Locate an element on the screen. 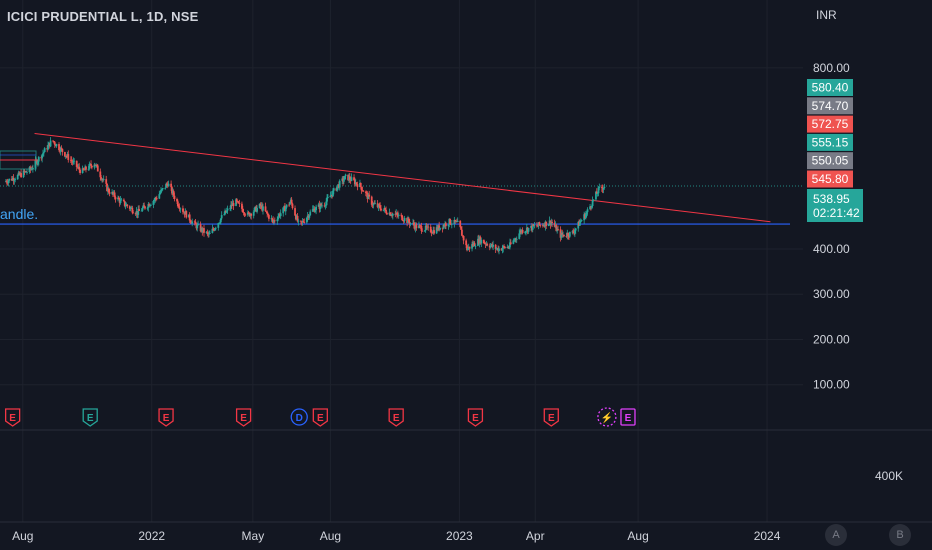 The width and height of the screenshot is (932, 550). event-markers: E E E E D E E E E ⚡ E is located at coordinates (320, 417).